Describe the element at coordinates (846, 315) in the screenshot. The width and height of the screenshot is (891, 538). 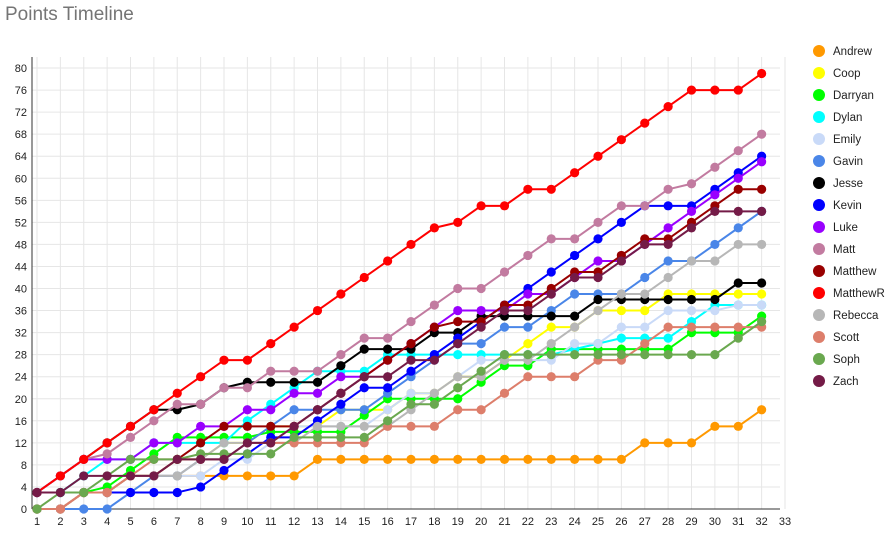
I see `legend-item-rebecca: Rebecca` at that location.